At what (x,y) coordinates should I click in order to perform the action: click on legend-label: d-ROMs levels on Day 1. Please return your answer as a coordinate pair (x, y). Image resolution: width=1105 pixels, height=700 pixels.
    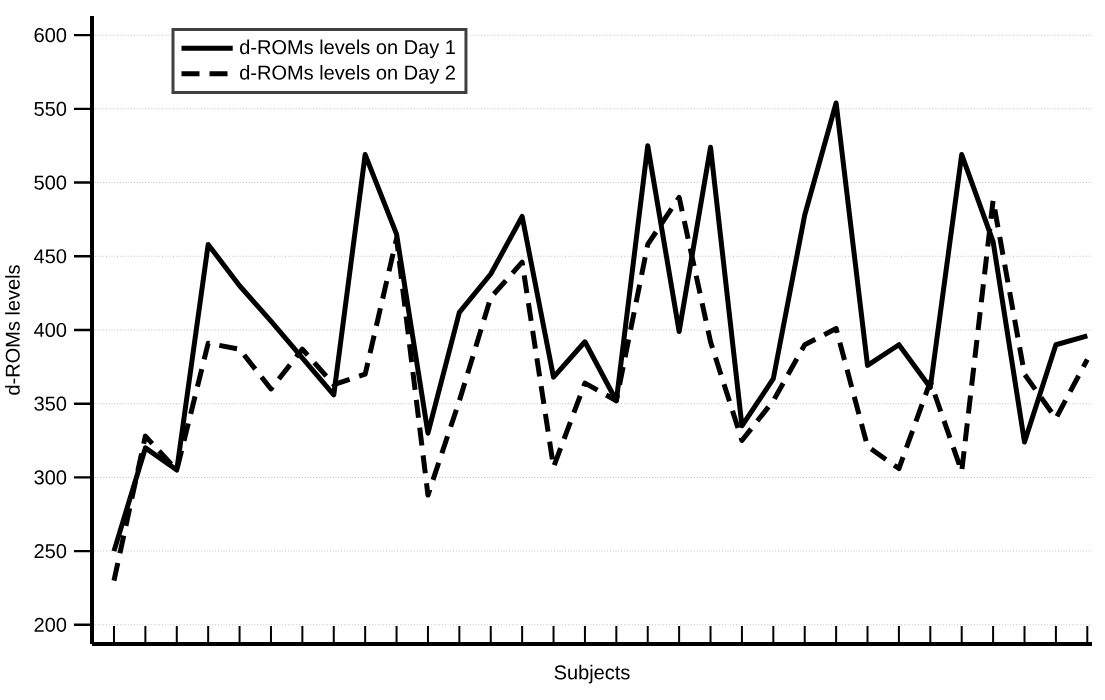
    Looking at the image, I should click on (347, 49).